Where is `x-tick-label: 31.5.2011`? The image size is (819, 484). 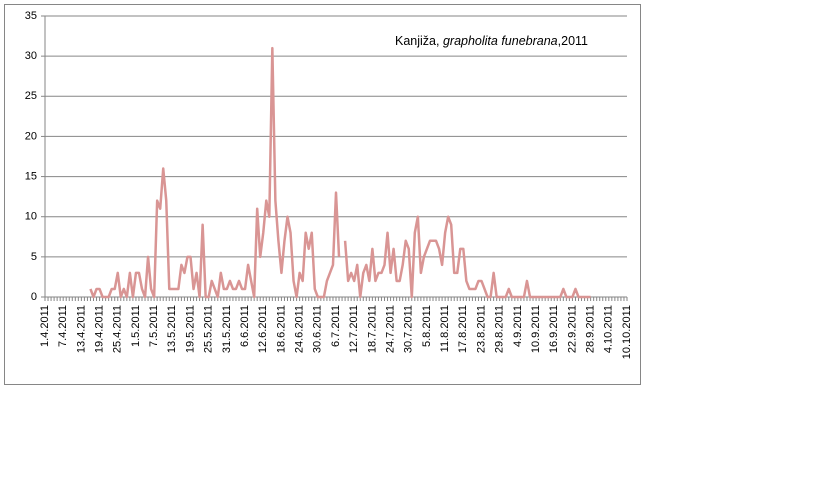 x-tick-label: 31.5.2011 is located at coordinates (227, 329).